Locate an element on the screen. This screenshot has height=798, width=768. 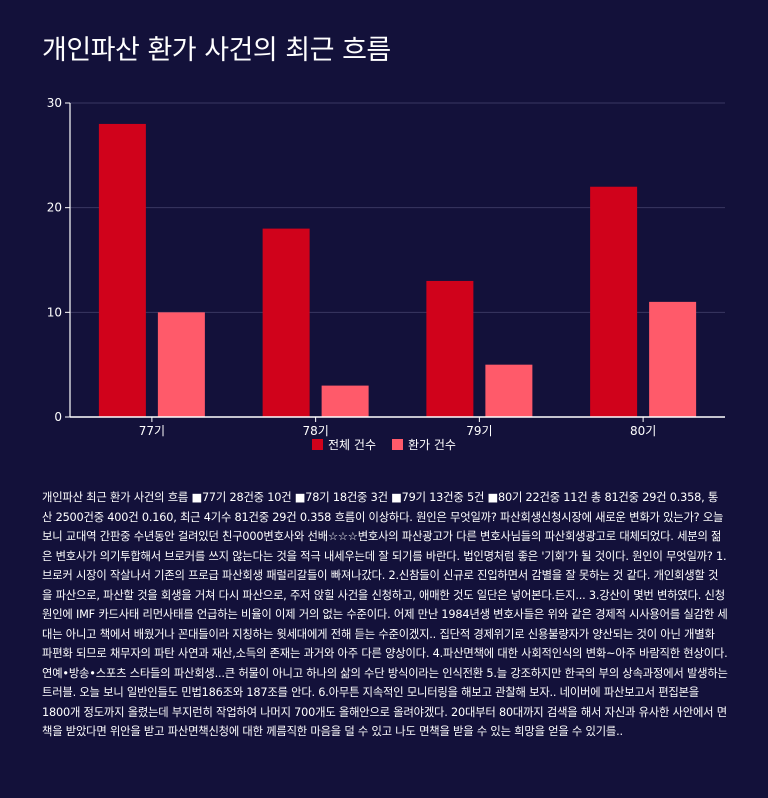
y-tick-label: 20 is located at coordinates (54, 208).